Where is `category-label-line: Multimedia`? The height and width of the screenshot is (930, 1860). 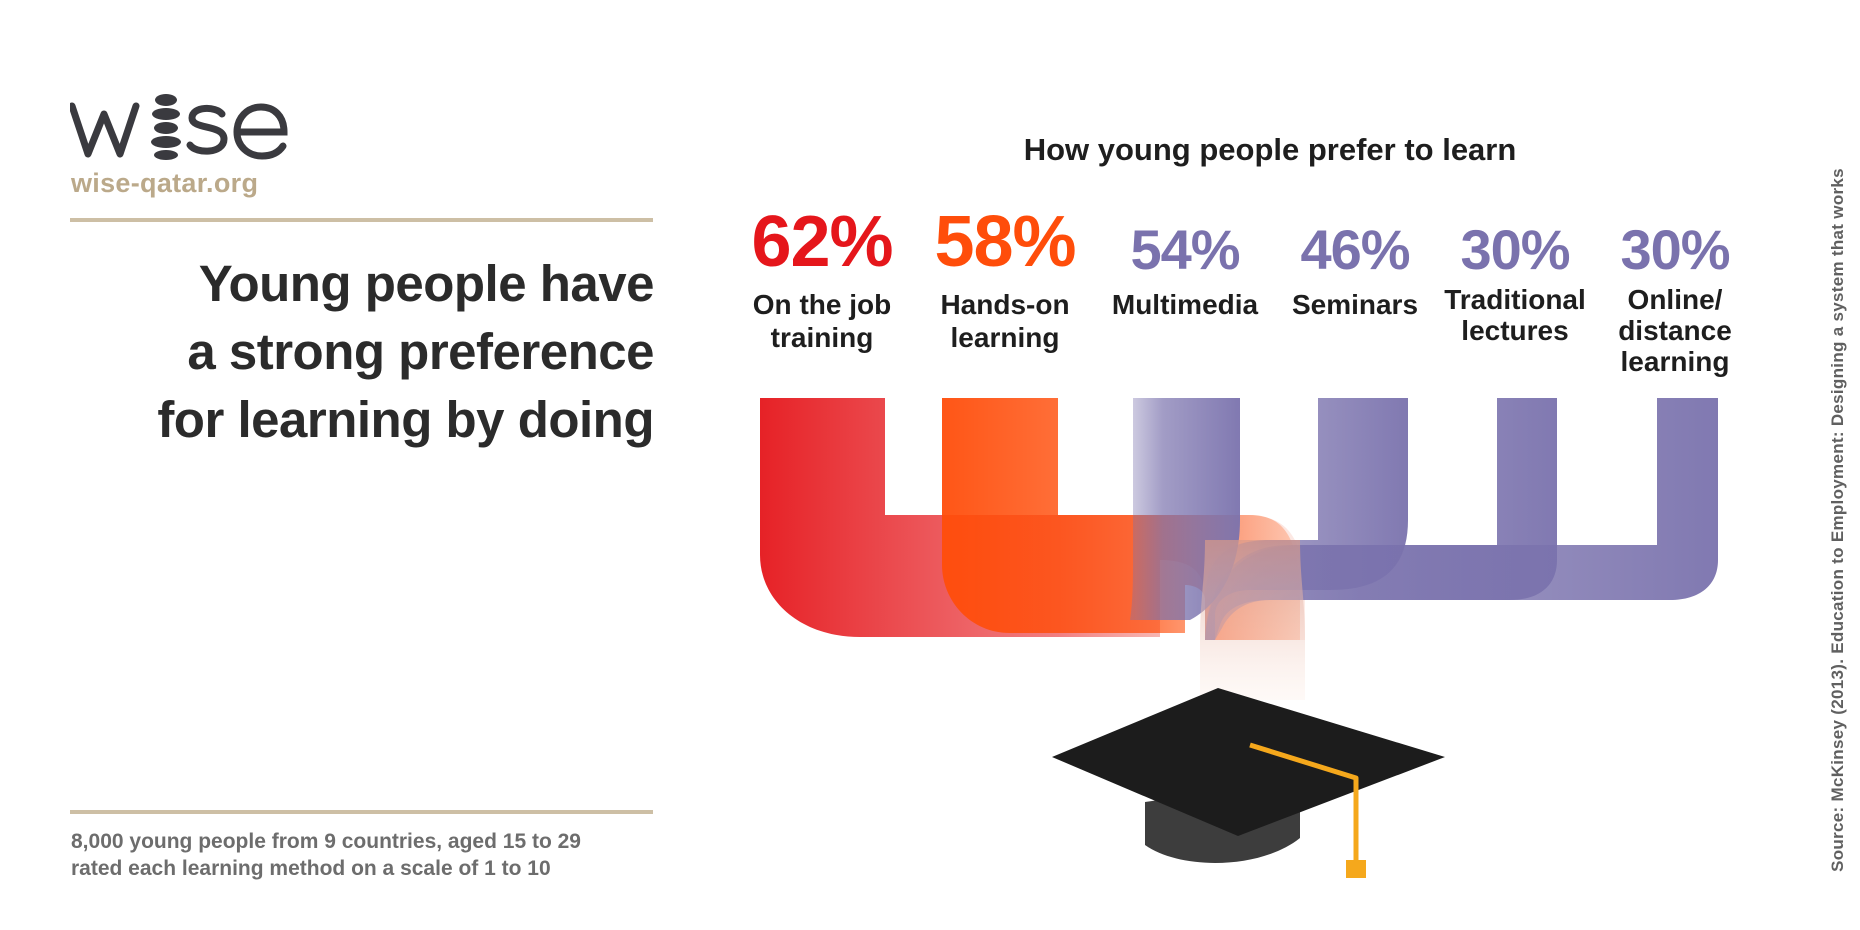
category-label-line: Multimedia is located at coordinates (1185, 304).